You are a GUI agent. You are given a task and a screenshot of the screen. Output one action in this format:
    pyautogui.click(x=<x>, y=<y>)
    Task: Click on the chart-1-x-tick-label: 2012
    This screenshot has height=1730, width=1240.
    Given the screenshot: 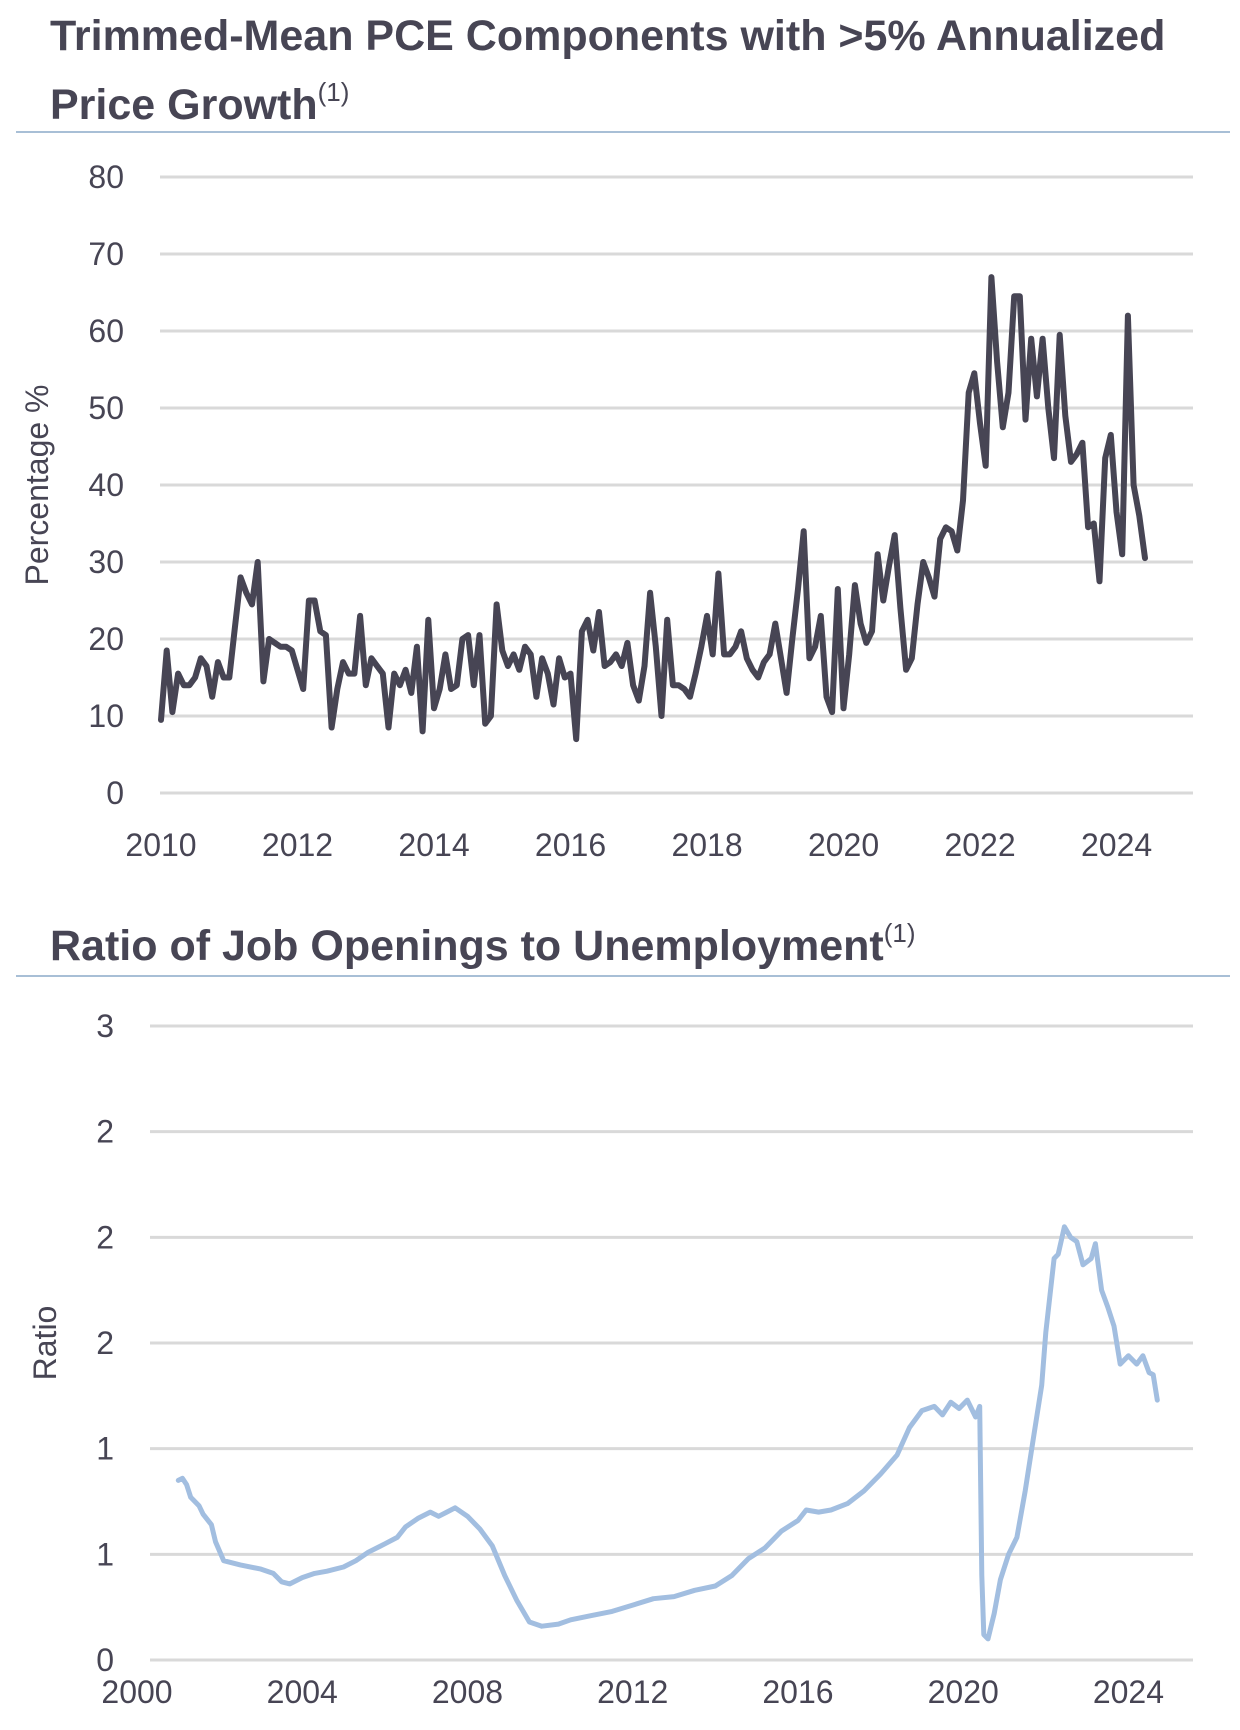 What is the action you would take?
    pyautogui.click(x=297, y=845)
    